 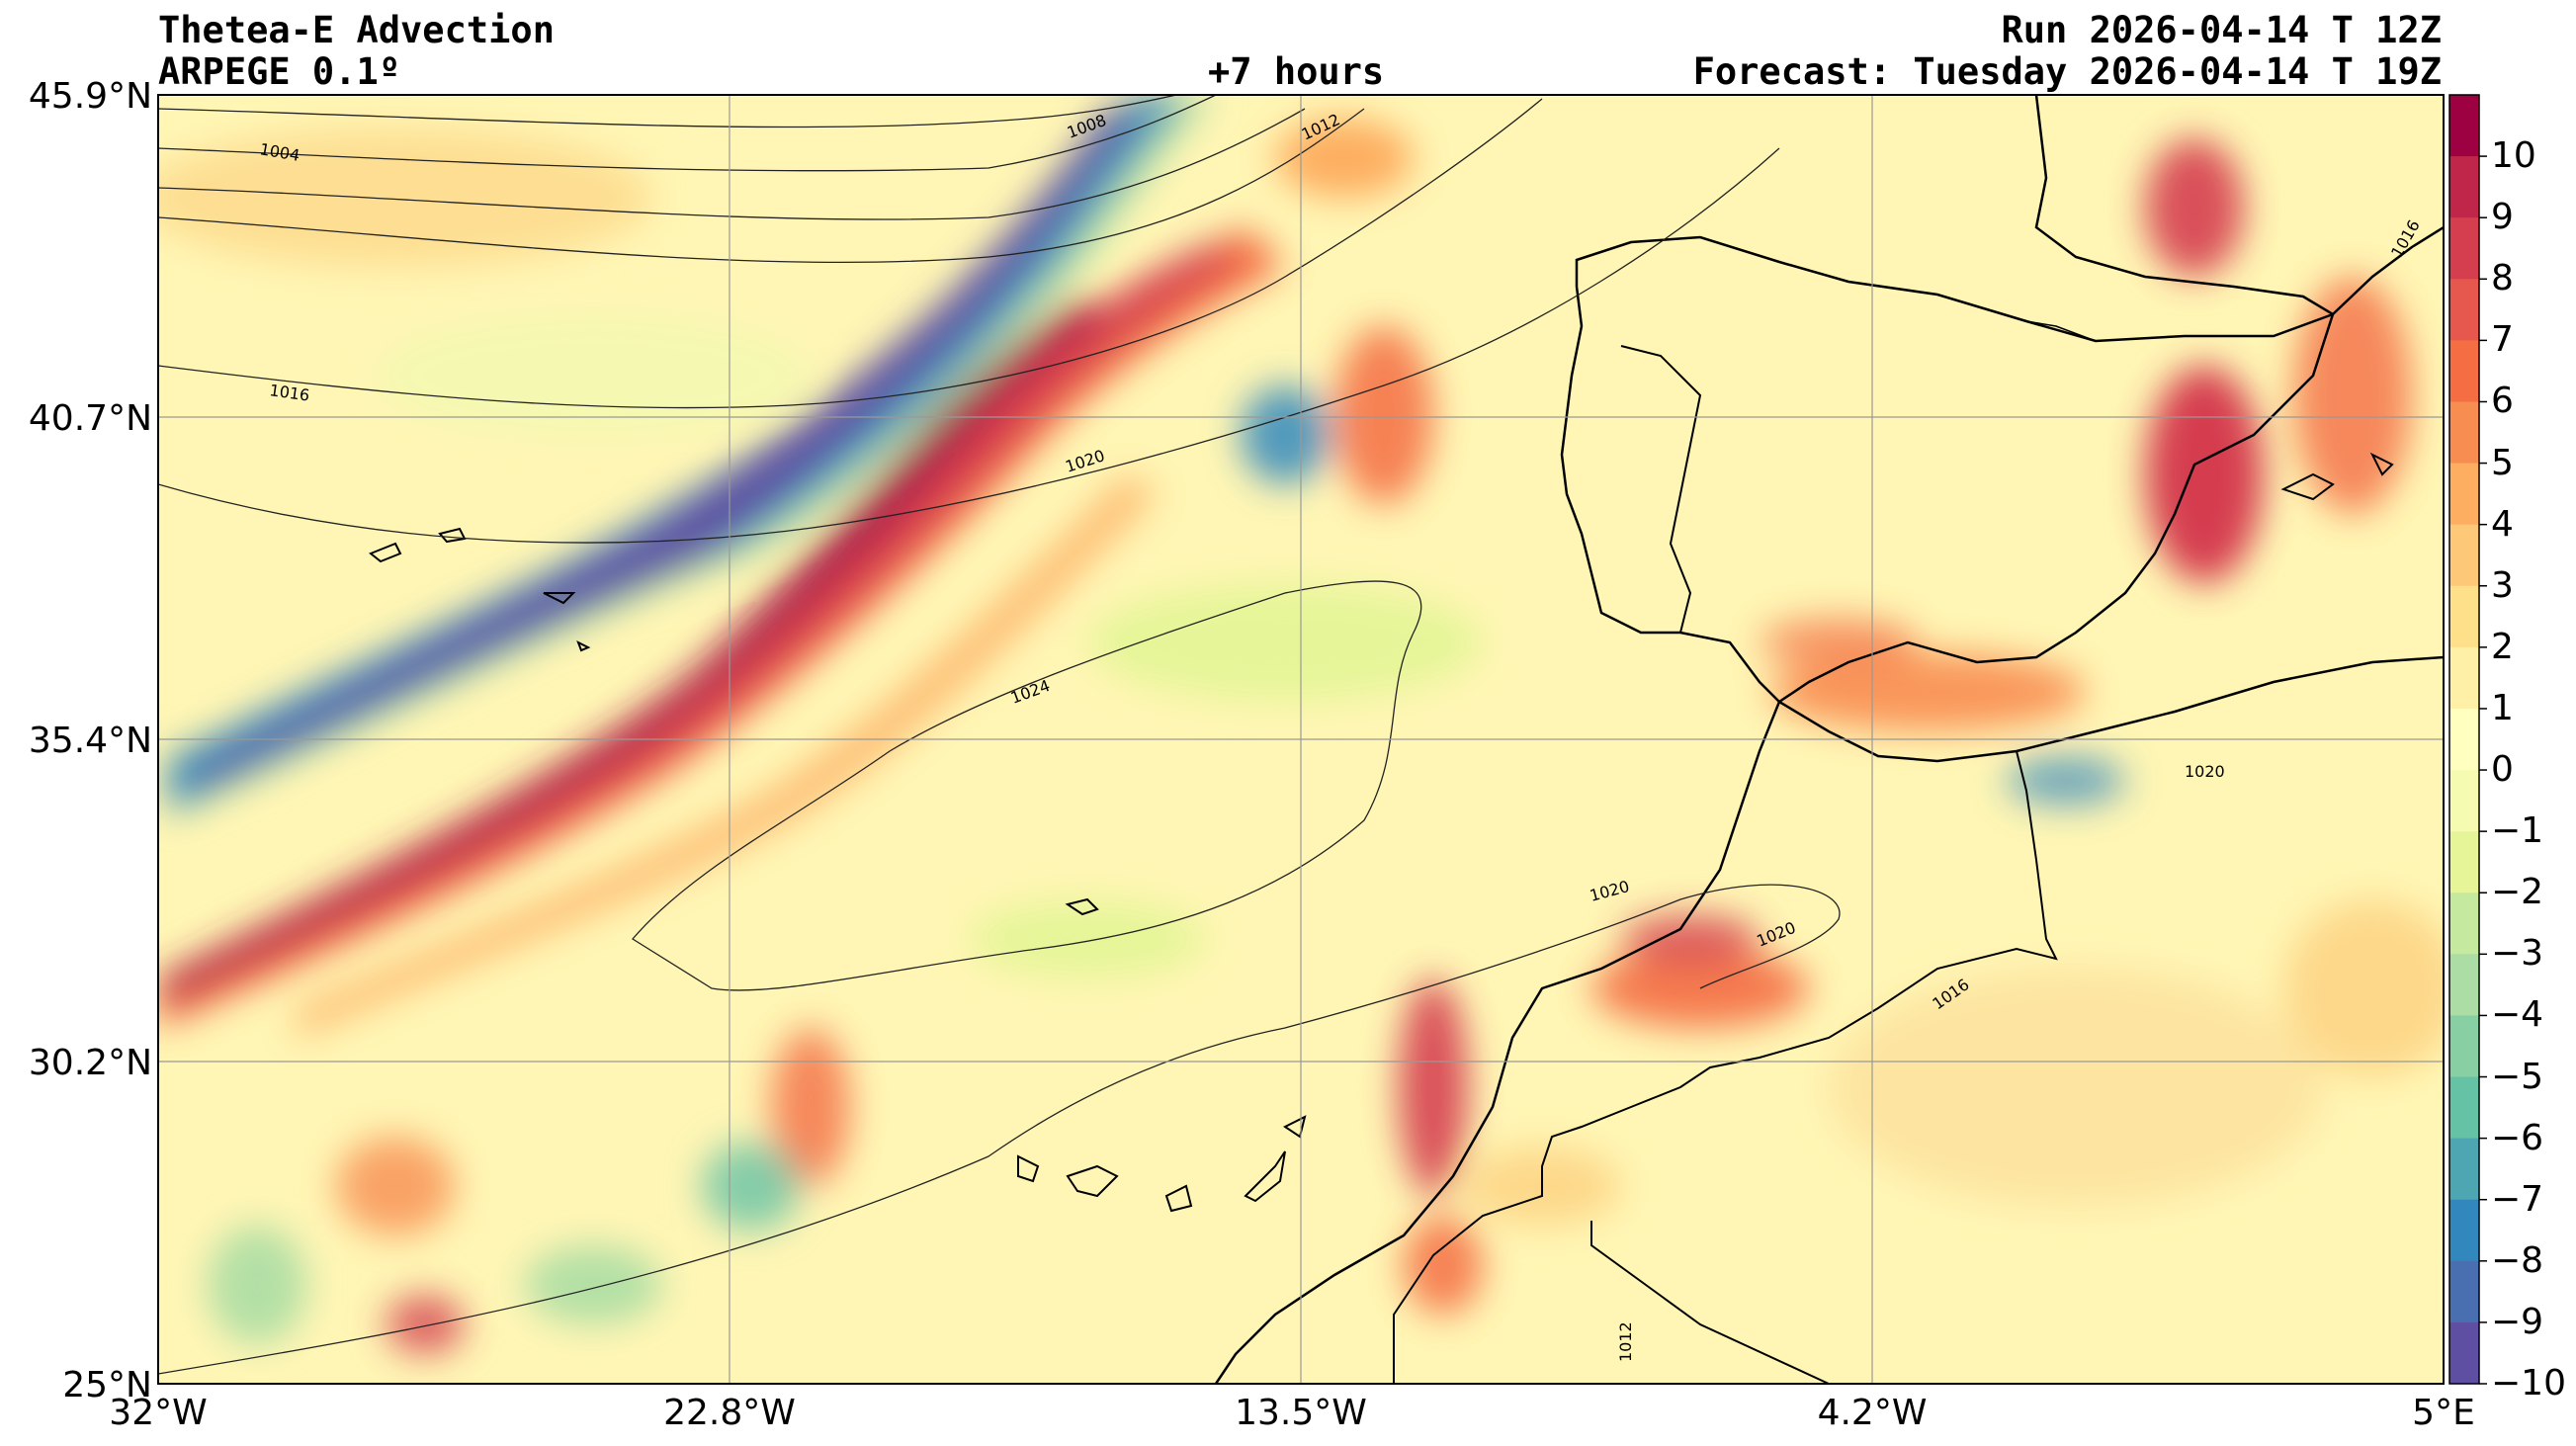 I want to click on borders, so click(x=1858, y=477).